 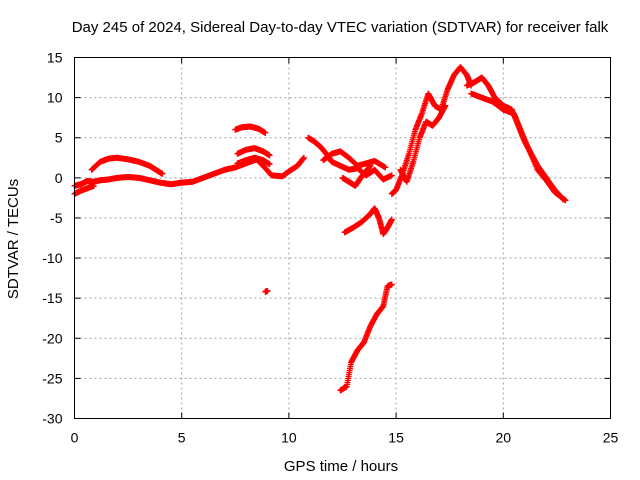 What do you see at coordinates (366, 337) in the screenshot?
I see `series-deep` at bounding box center [366, 337].